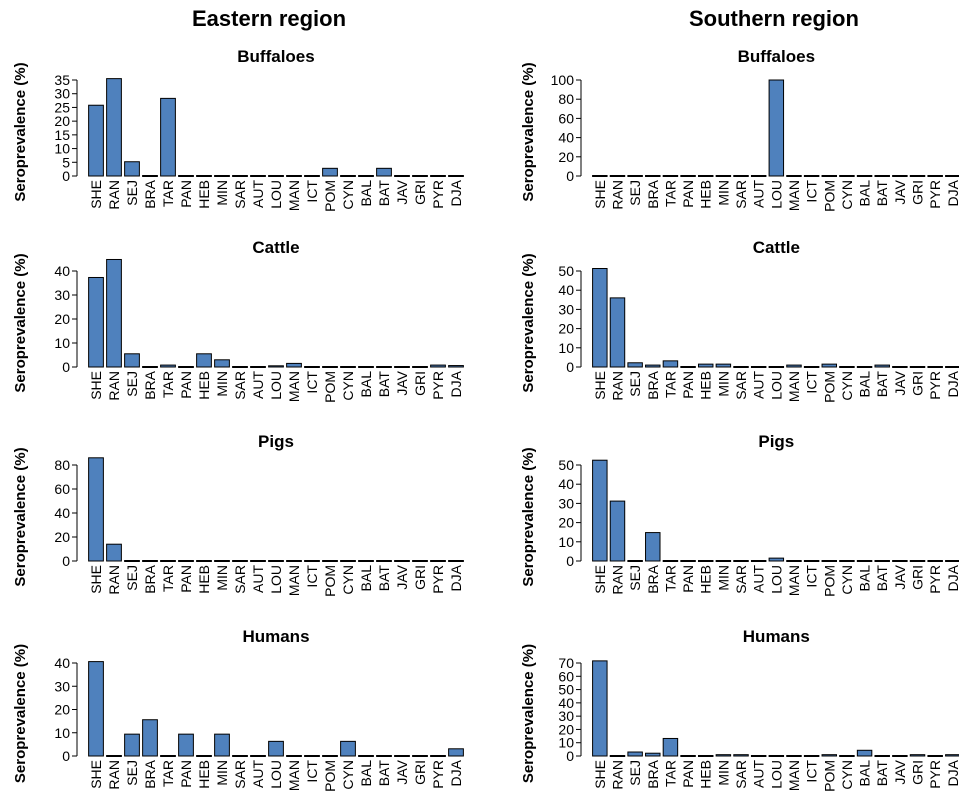 This screenshot has width=959, height=798. What do you see at coordinates (20, 131) in the screenshot?
I see `y-axis-label: Seroprevalence (%)` at bounding box center [20, 131].